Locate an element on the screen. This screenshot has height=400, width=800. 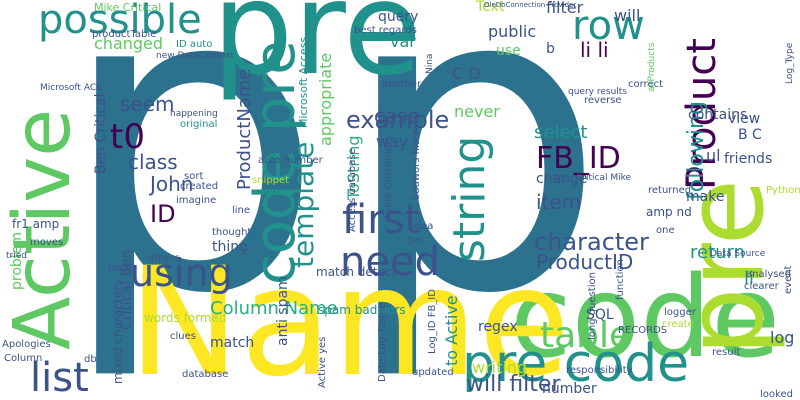
word-mixed-characters: mixed characters is located at coordinates (118, 331).